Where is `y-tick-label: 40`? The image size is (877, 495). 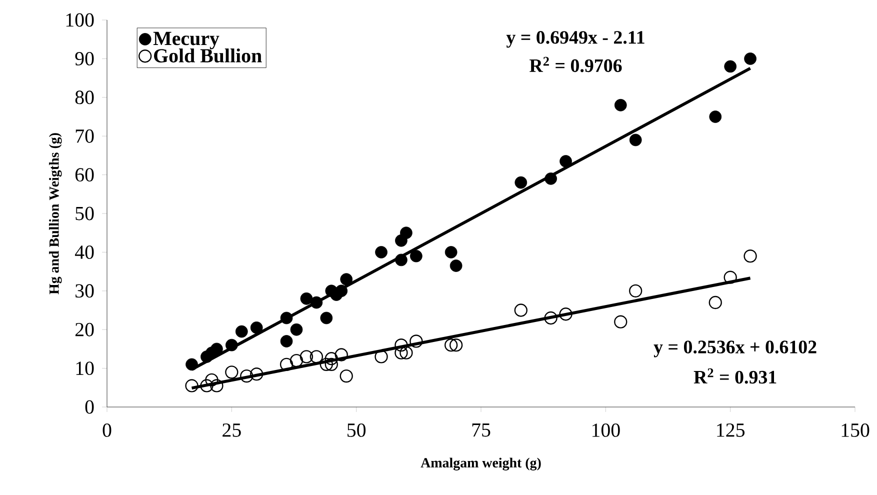 y-tick-label: 40 is located at coordinates (84, 252).